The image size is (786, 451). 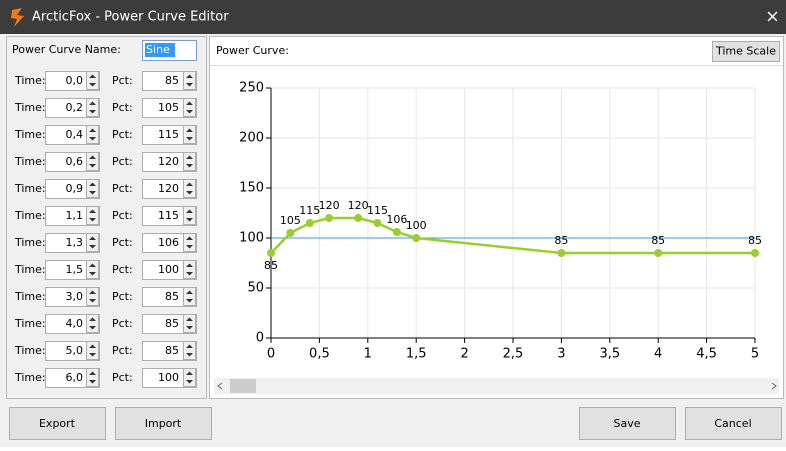 I want to click on time-scale-button, so click(x=746, y=51).